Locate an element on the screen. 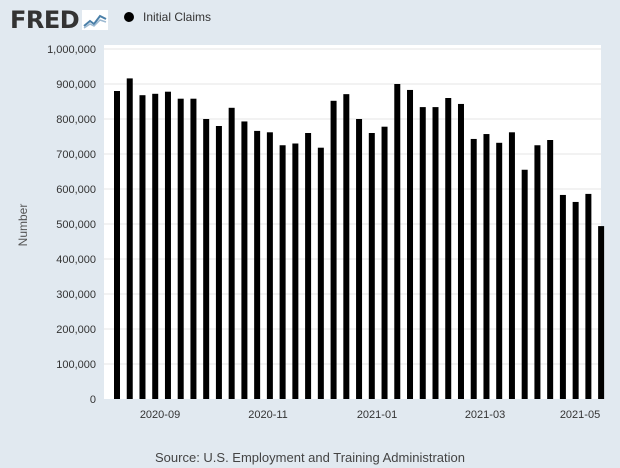  x-tick-label: 2021-03 is located at coordinates (485, 415).